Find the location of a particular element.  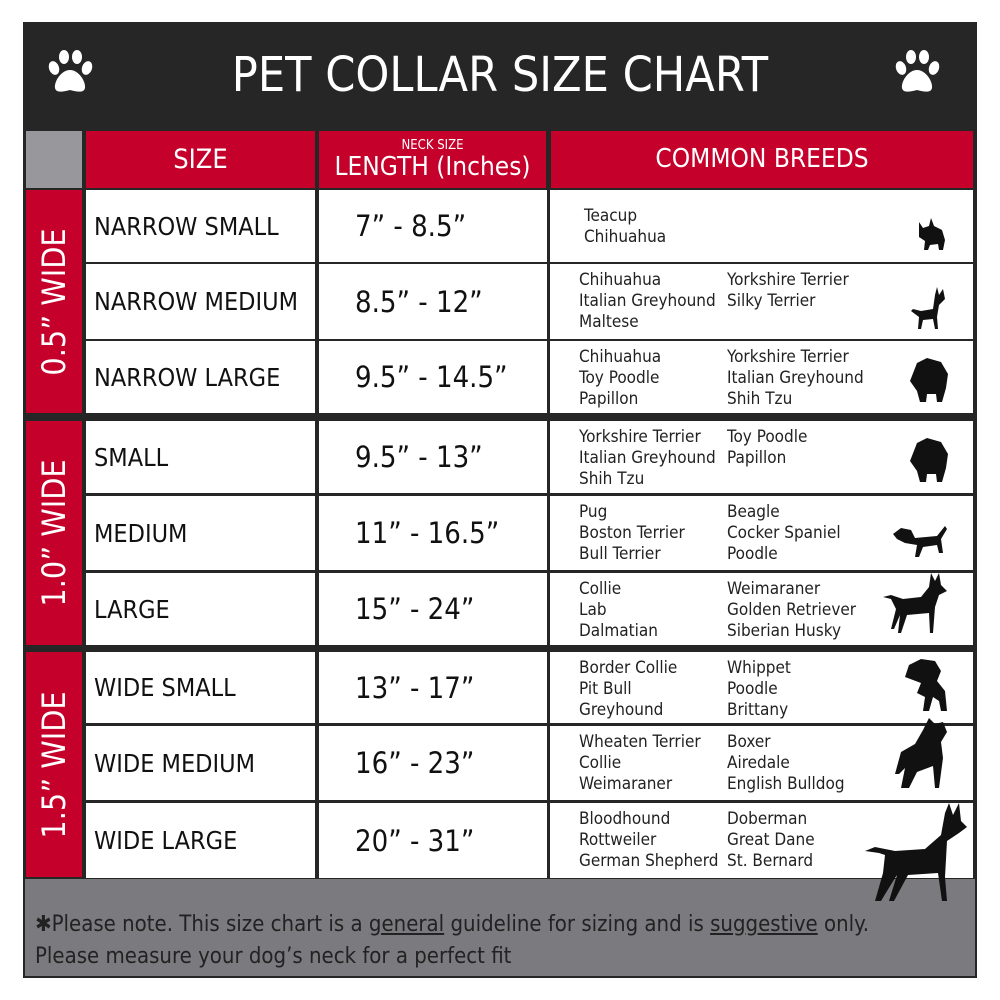

size-cell: SMALL is located at coordinates (200, 457).